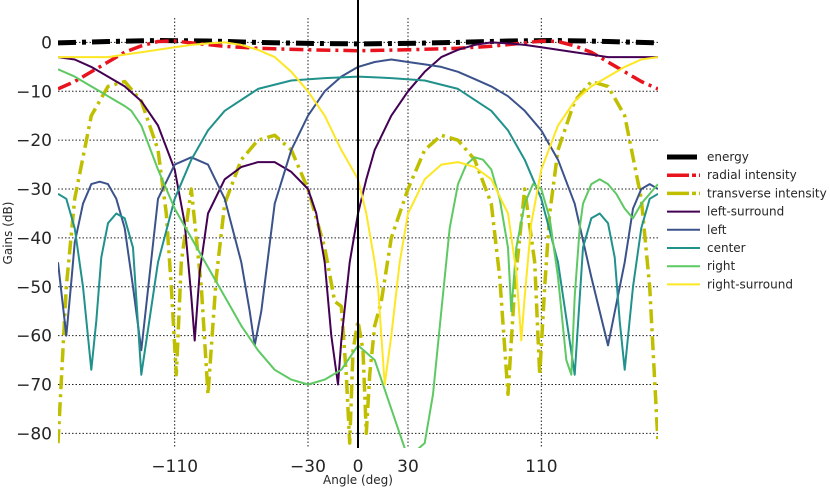 This screenshot has width=830, height=490. Describe the element at coordinates (34, 337) in the screenshot. I see `y-tick-label: −60` at that location.